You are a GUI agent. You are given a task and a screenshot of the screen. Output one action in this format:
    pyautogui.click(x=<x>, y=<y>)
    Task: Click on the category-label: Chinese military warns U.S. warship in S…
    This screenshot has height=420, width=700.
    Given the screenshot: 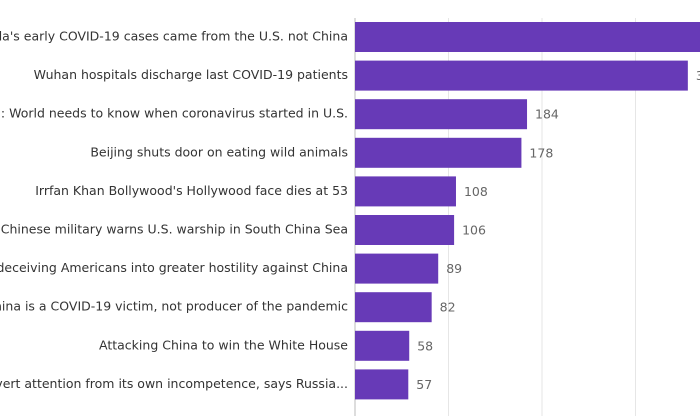 What is the action you would take?
    pyautogui.click(x=174, y=229)
    